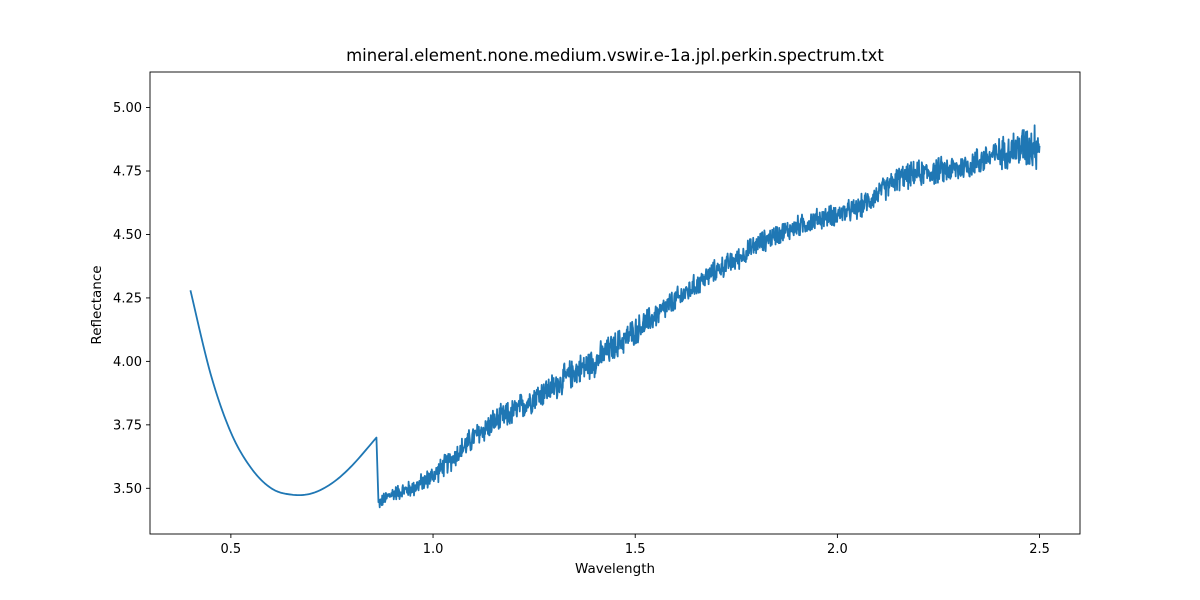 The height and width of the screenshot is (600, 1200). Describe the element at coordinates (231, 549) in the screenshot. I see `x-tick-label: 0.5` at that location.